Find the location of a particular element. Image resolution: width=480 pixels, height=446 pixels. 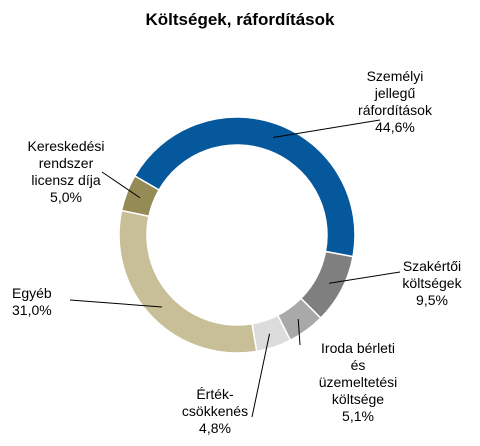

value-label: 5,1% is located at coordinates (358, 416).